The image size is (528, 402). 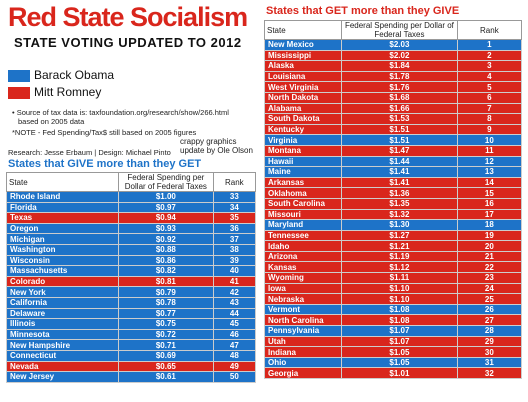 I want to click on table-row: Georgia $1.01 32, so click(x=393, y=373).